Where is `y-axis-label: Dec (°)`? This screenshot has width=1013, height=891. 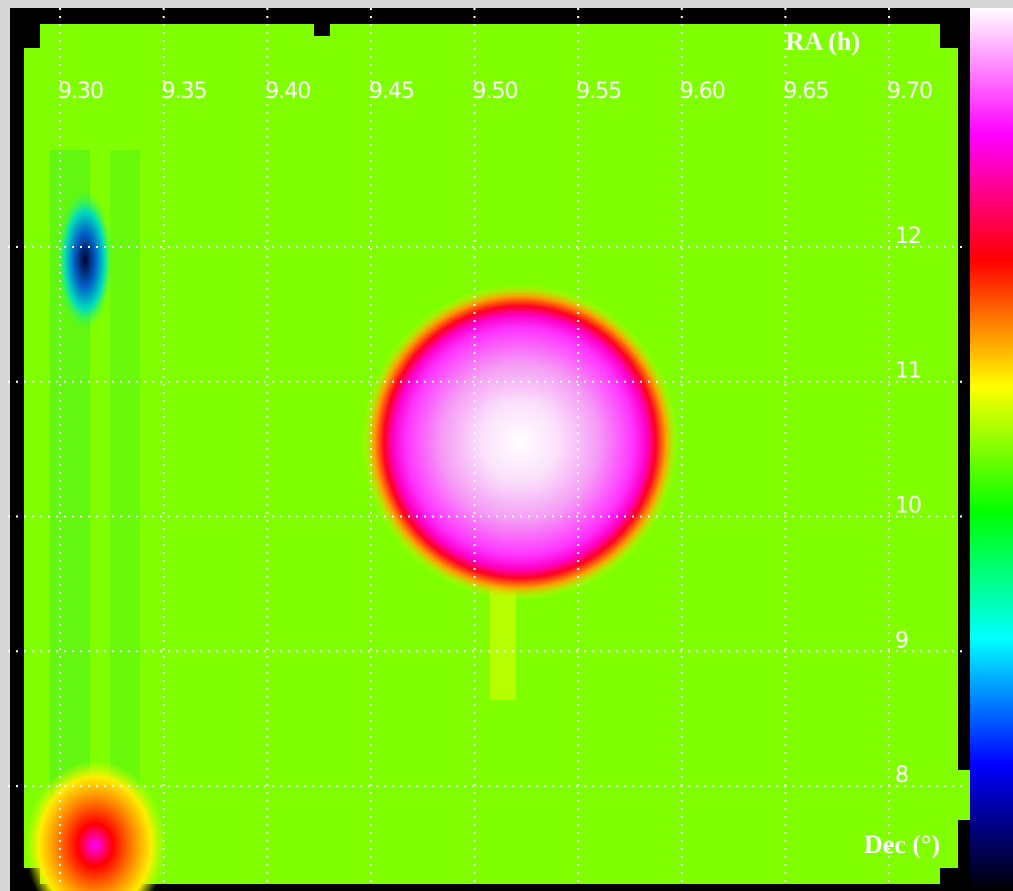 y-axis-label: Dec (°) is located at coordinates (902, 844).